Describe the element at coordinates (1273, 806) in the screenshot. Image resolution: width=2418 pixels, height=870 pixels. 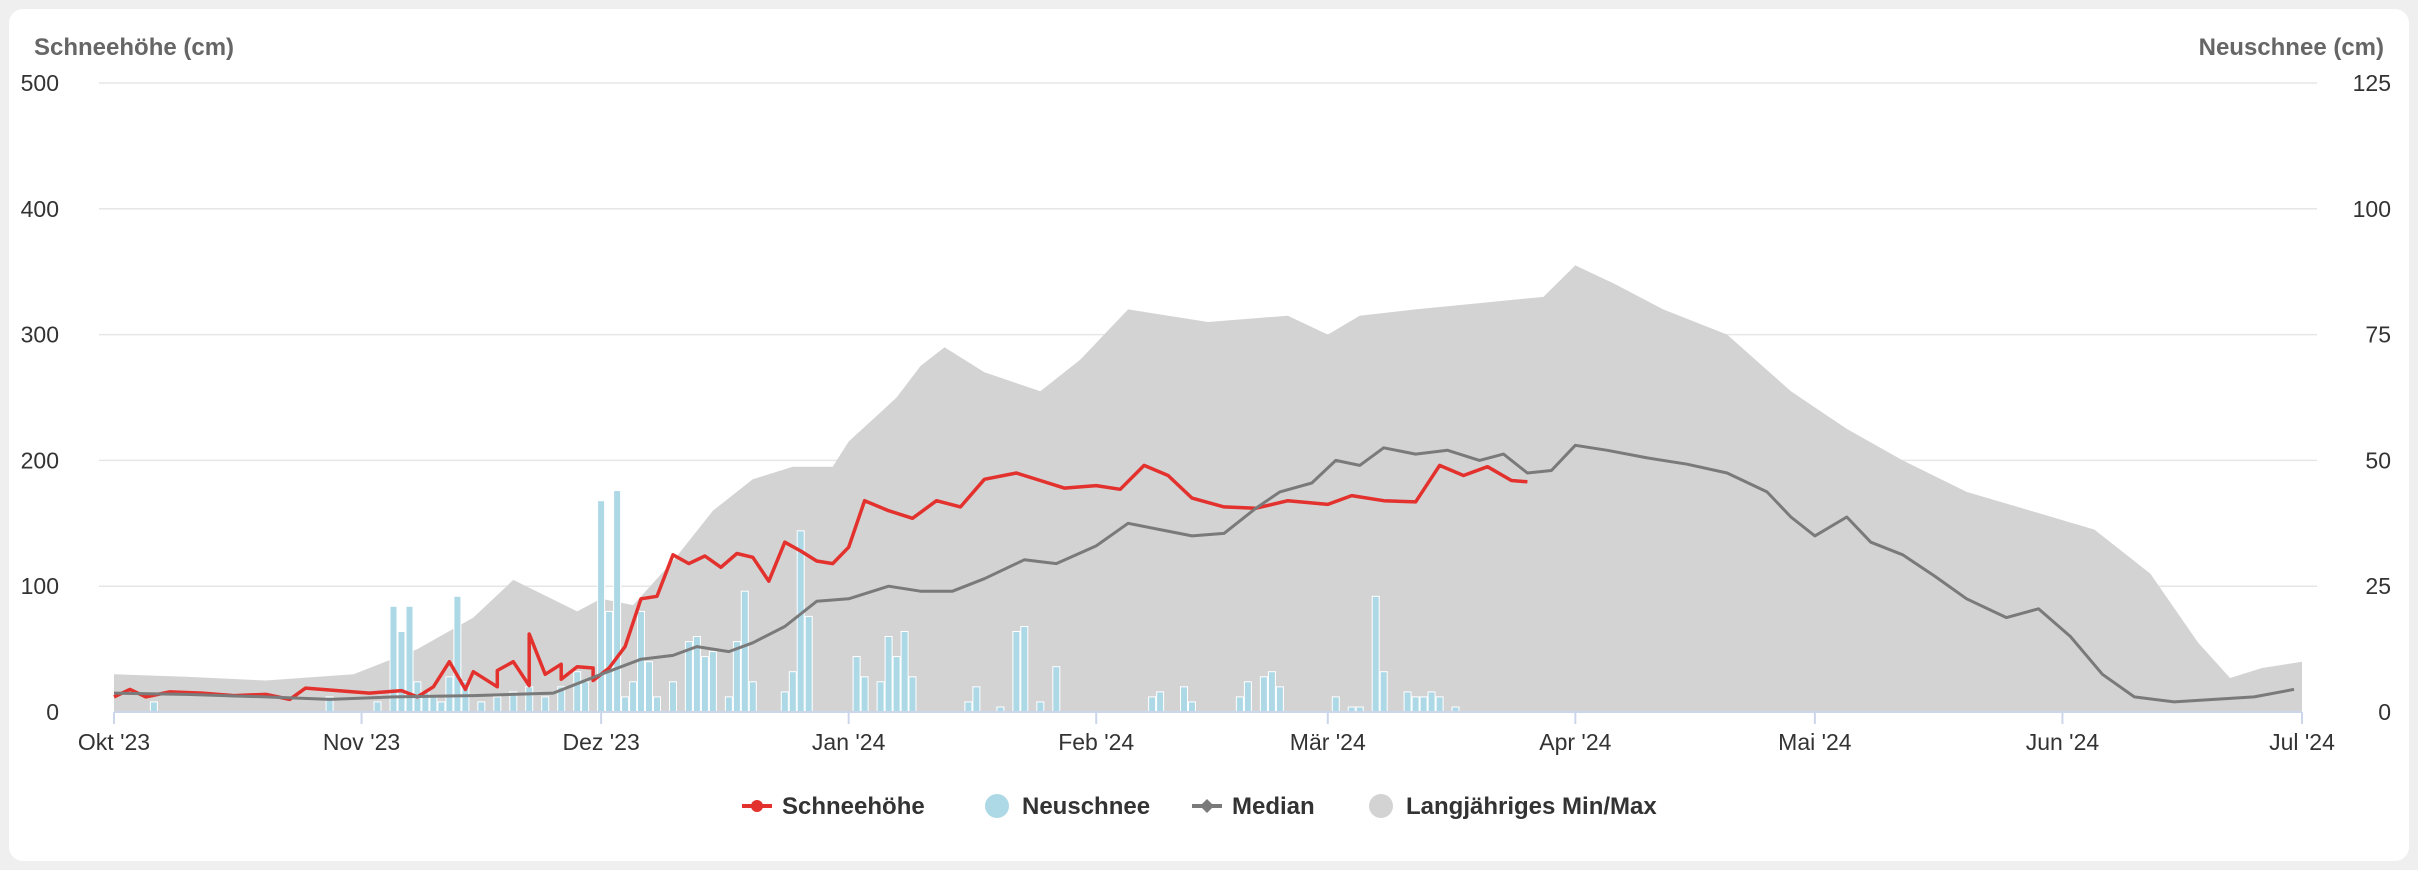
I see `legend-label: Median` at that location.